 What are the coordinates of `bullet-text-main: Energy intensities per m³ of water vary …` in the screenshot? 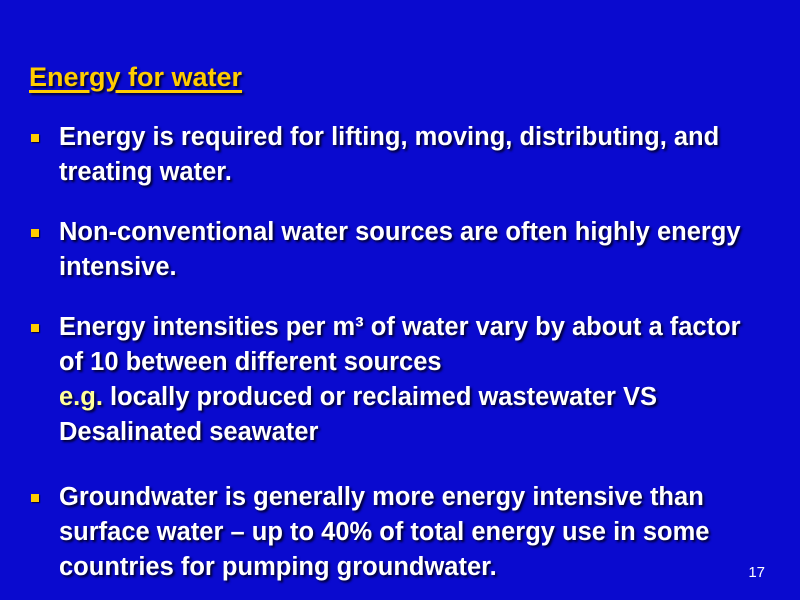 It's located at (400, 344).